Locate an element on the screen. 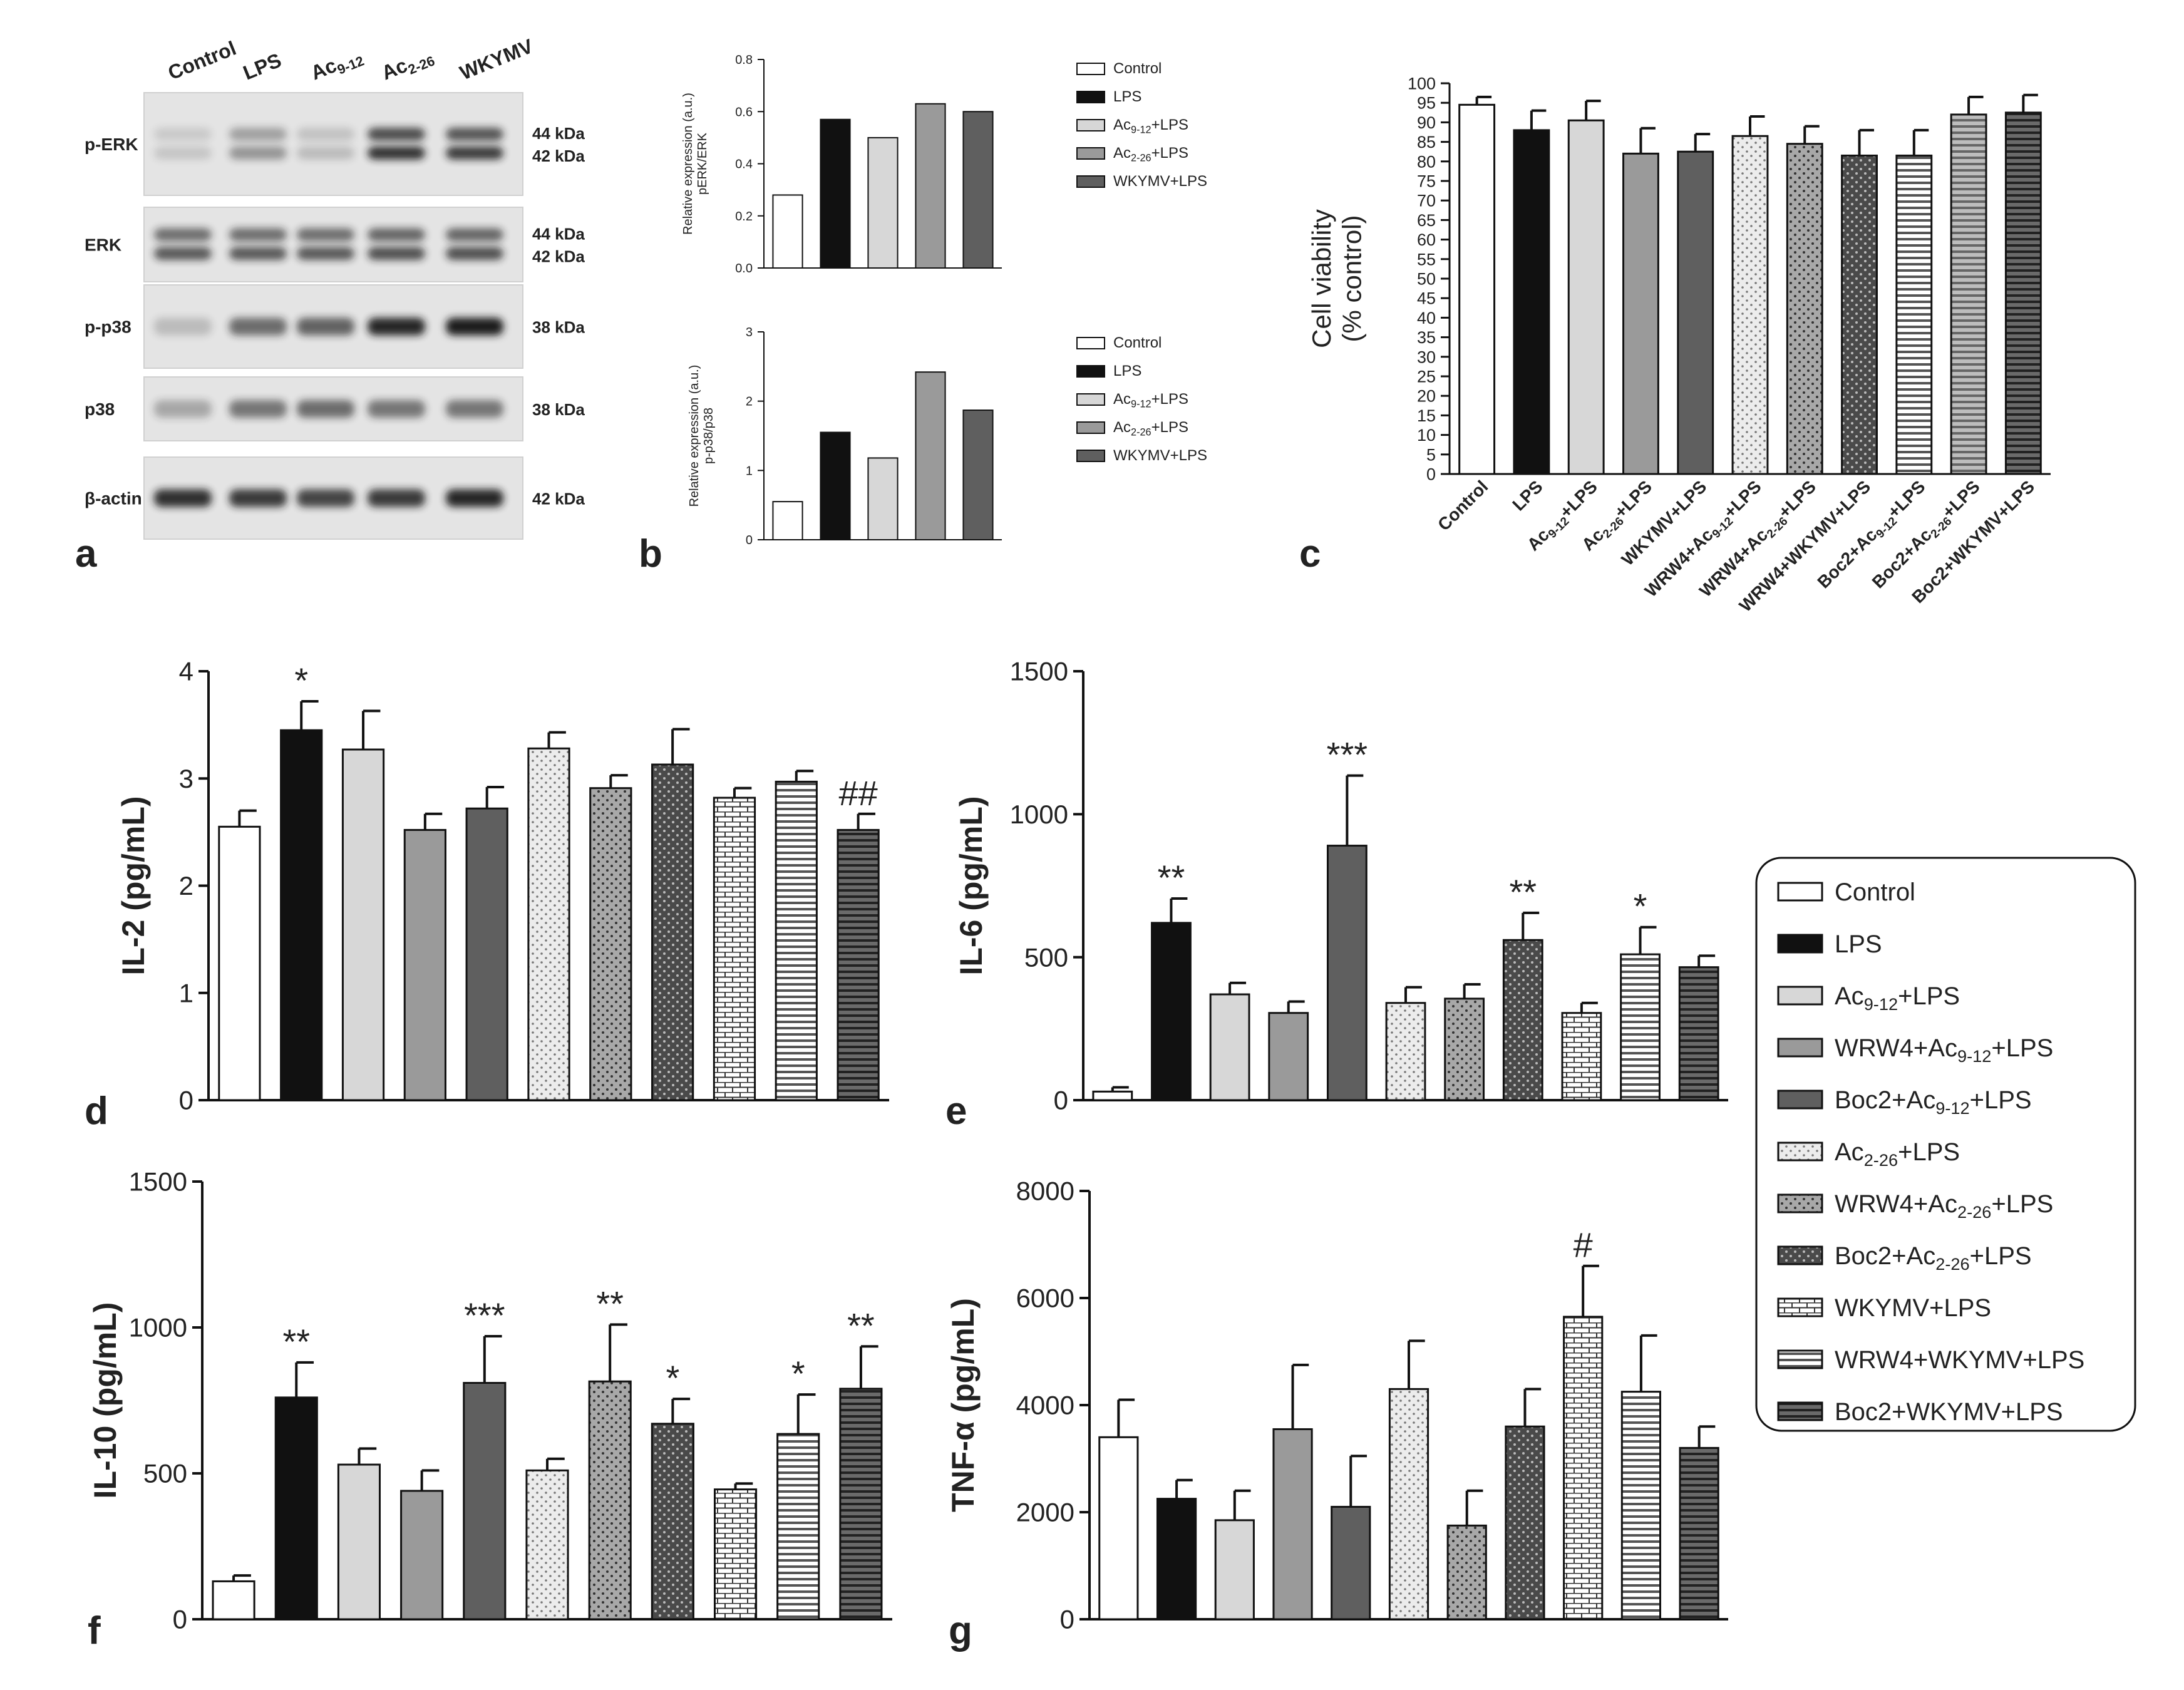 The width and height of the screenshot is (2184, 1690). legend-label: LPS is located at coordinates (1127, 371).